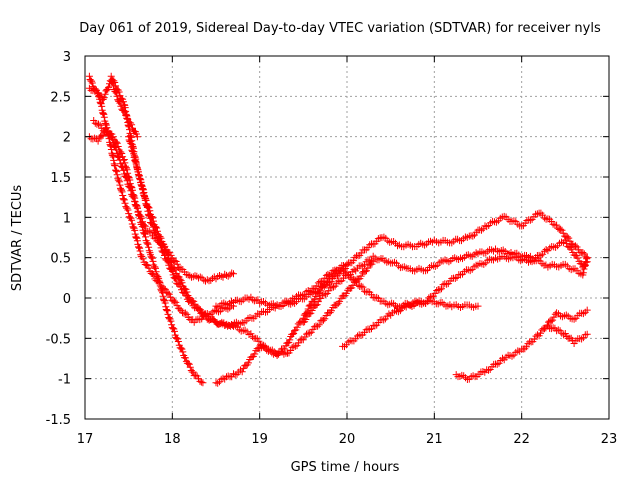  What do you see at coordinates (67, 218) in the screenshot?
I see `y-tick-label: 1` at bounding box center [67, 218].